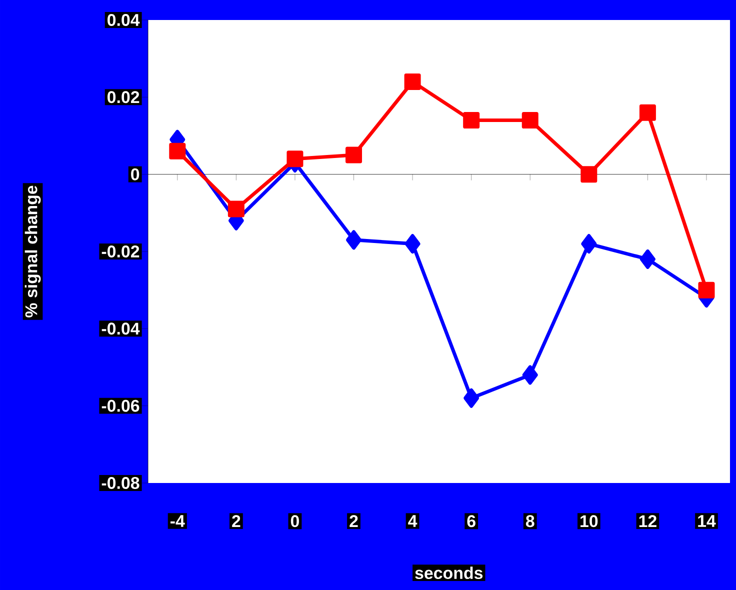  Describe the element at coordinates (124, 97) in the screenshot. I see `y-tick-label: 0.02` at that location.